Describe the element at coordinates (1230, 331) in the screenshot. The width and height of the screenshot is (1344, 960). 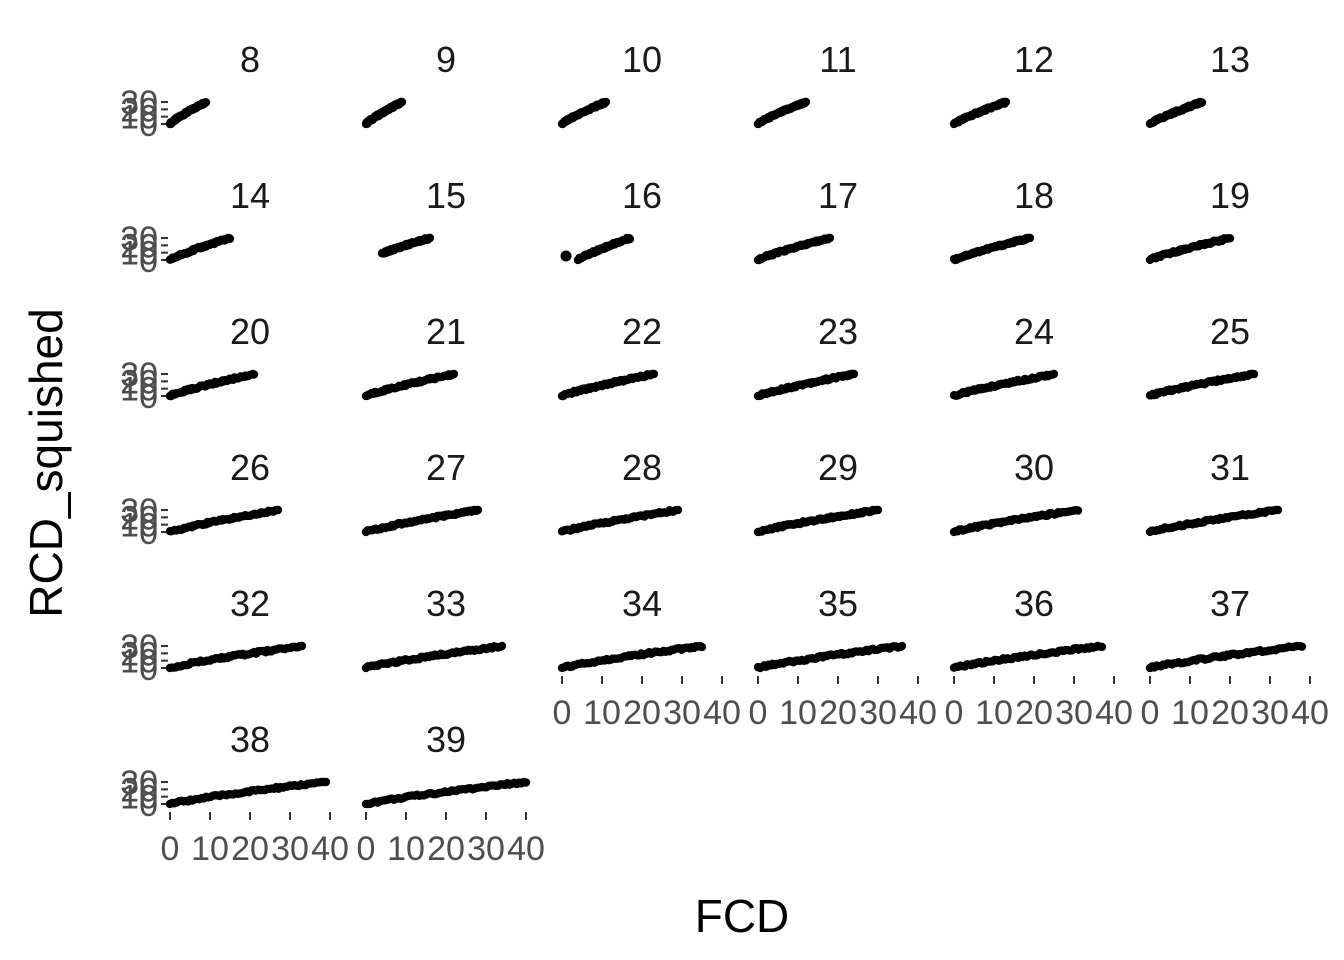
I see `facet-strip-label: 25` at that location.